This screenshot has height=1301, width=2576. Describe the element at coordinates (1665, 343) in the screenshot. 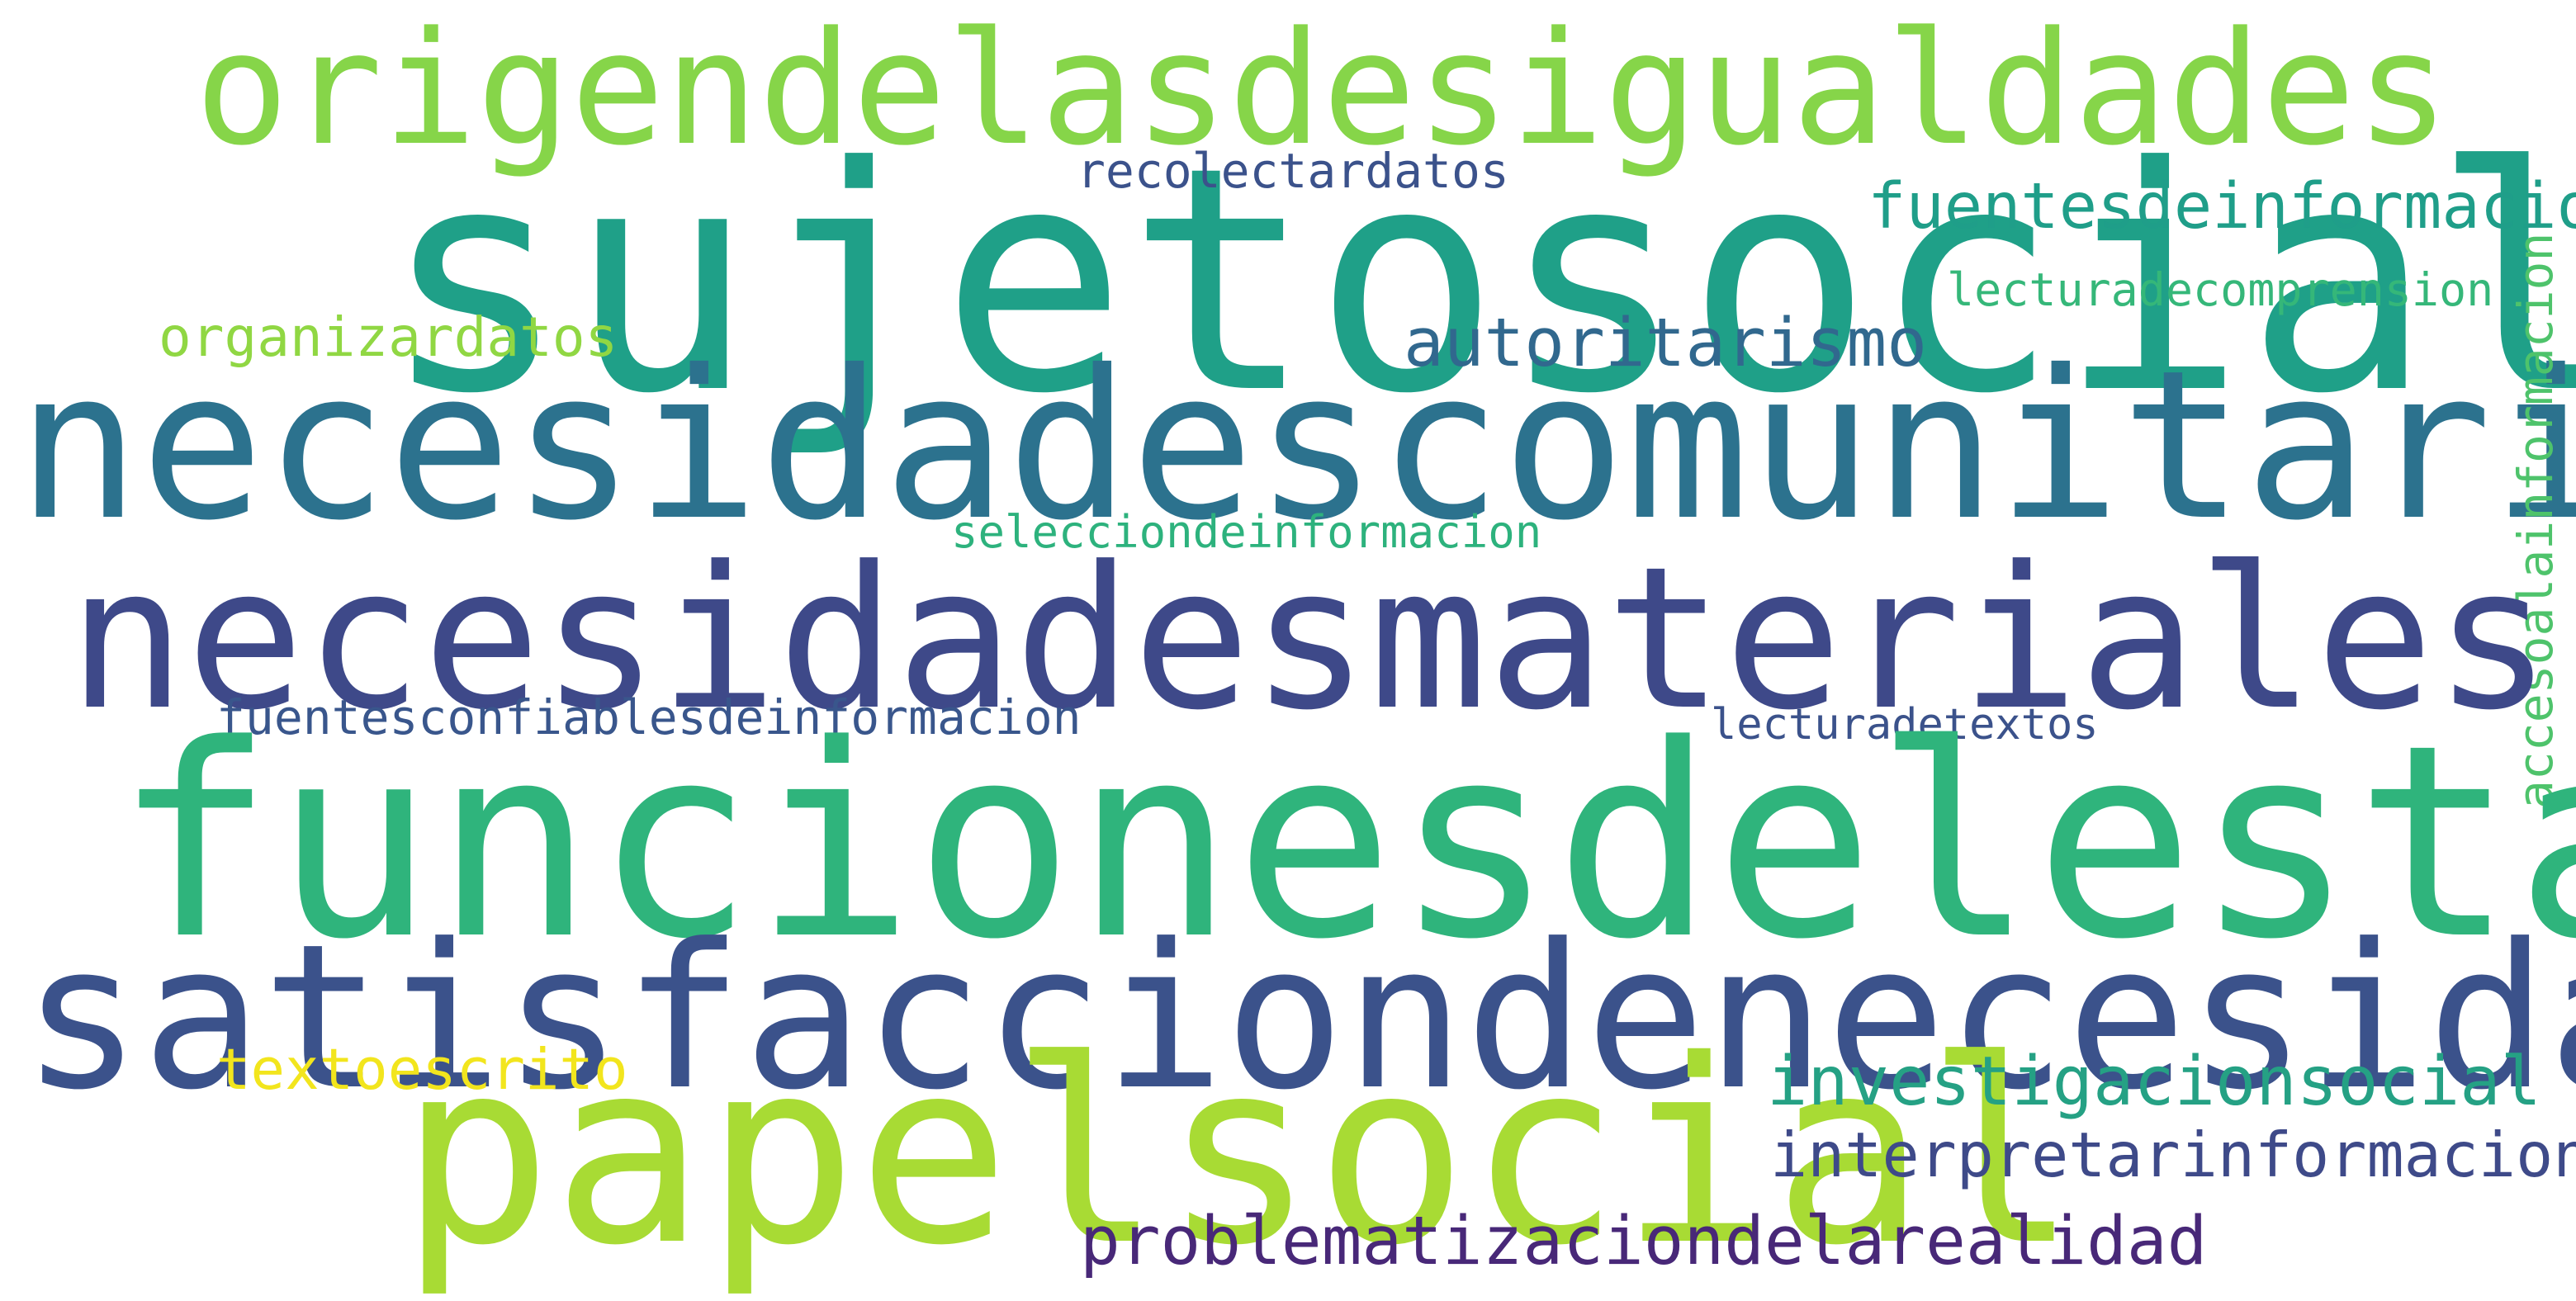

I see `word-autoritarismo: autoritarismo` at that location.